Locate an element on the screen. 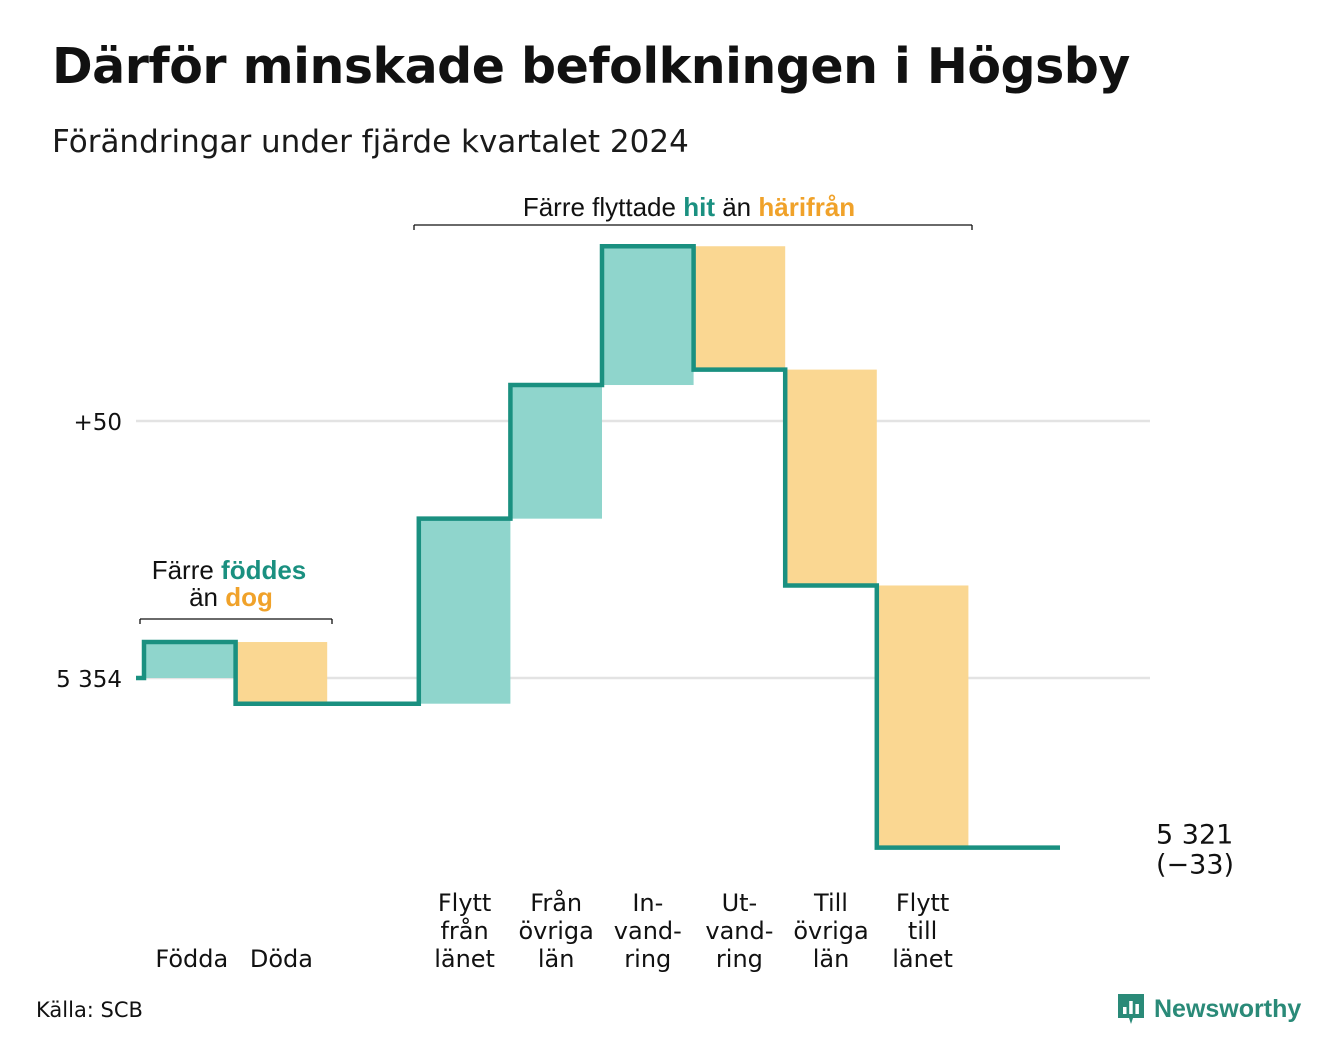 The height and width of the screenshot is (1060, 1340). births-annotation-line2-part: än is located at coordinates (207, 597).